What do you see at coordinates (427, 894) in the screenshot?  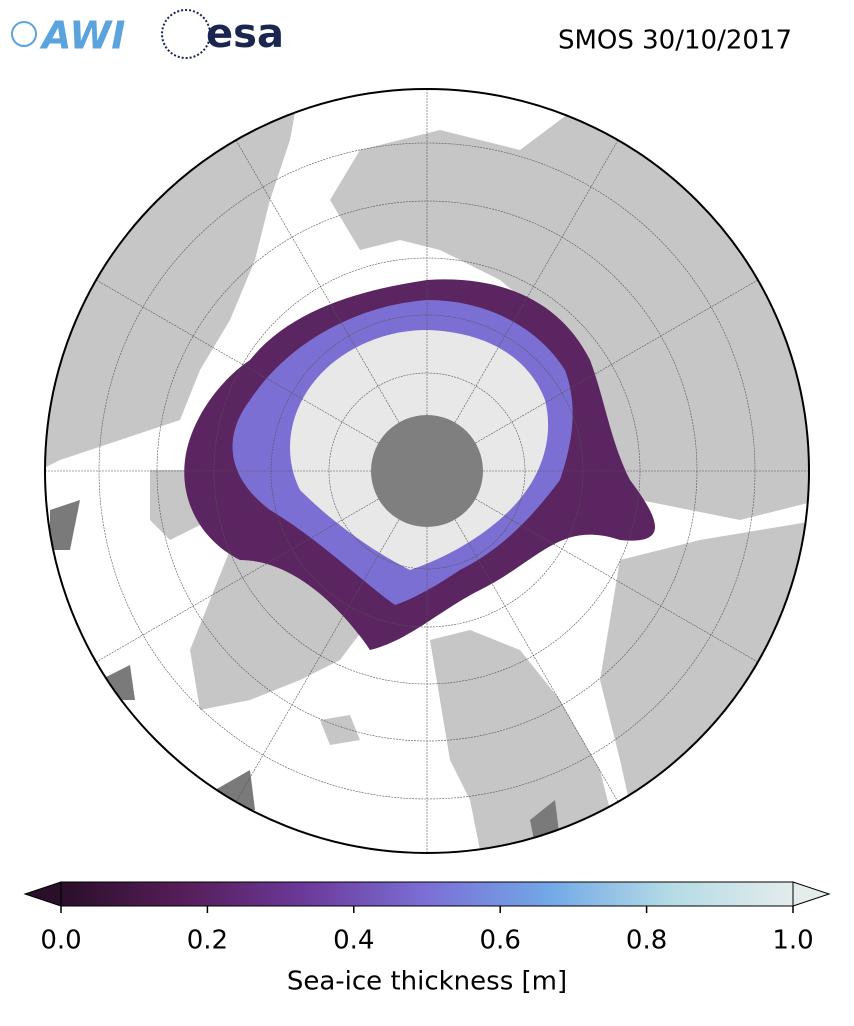 I see `colorbar-body` at bounding box center [427, 894].